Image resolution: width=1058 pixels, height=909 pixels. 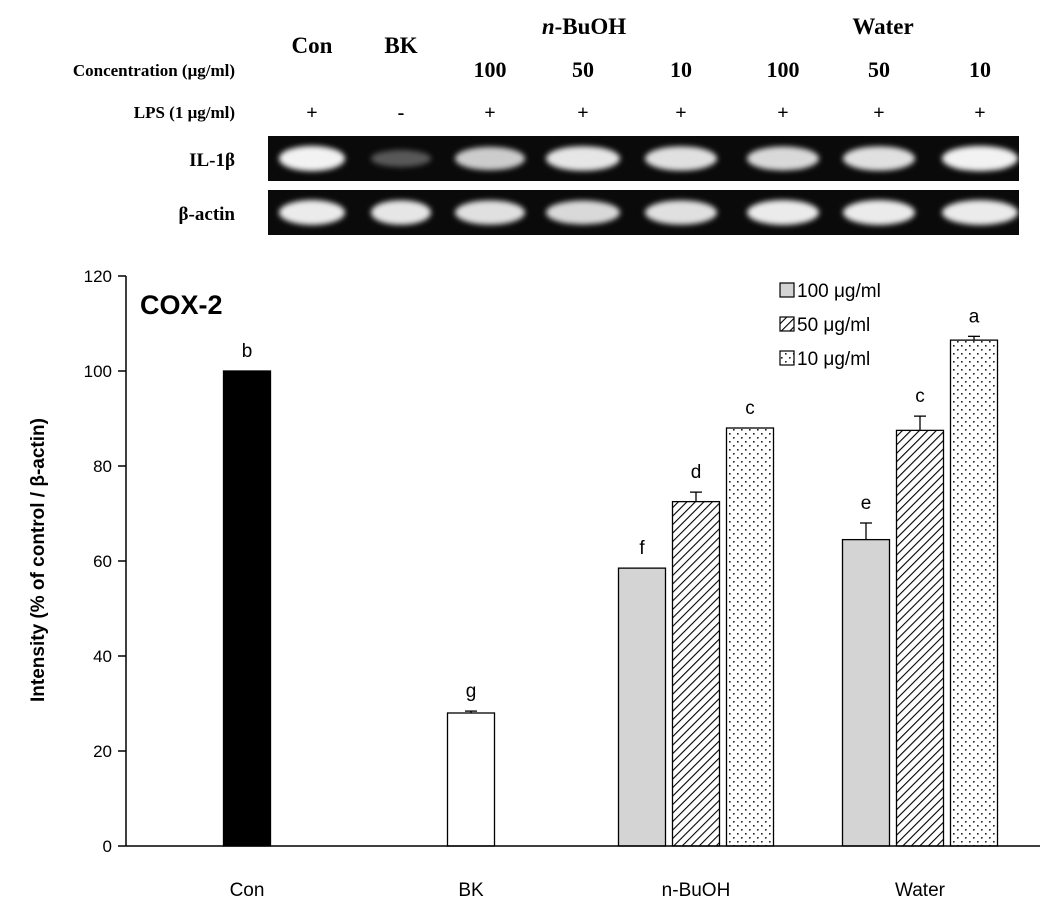 What do you see at coordinates (102, 561) in the screenshot?
I see `y-tick-label: 60` at bounding box center [102, 561].